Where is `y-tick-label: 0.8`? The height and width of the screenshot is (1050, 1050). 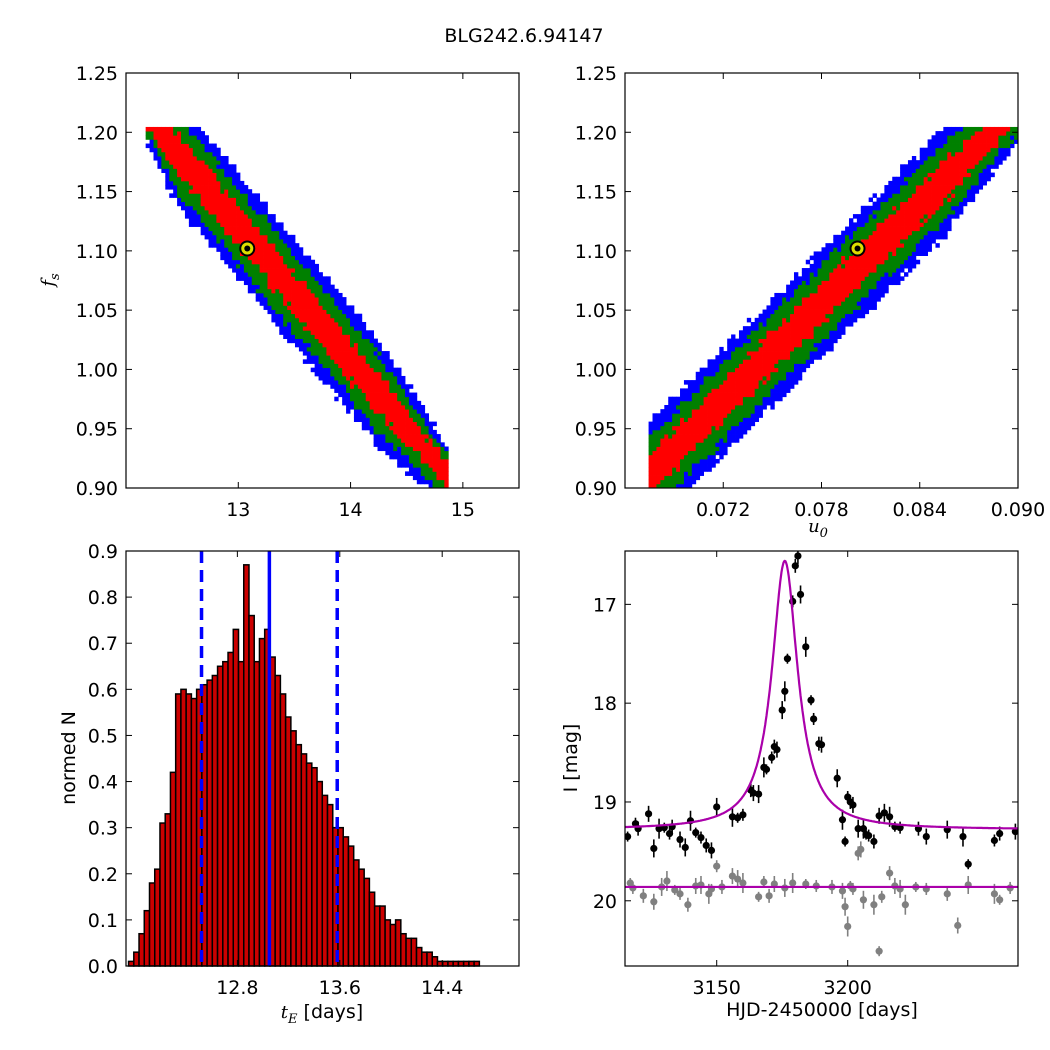 y-tick-label: 0.8 is located at coordinates (103, 598).